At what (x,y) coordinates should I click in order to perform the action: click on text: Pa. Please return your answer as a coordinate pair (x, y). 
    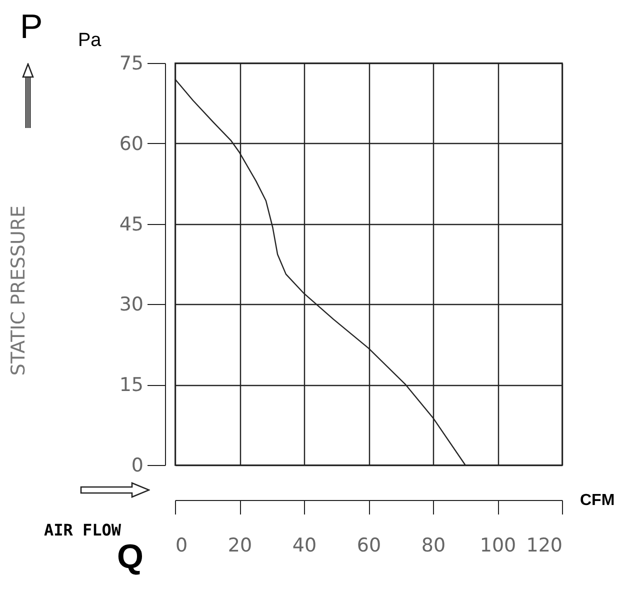
    Looking at the image, I should click on (90, 41).